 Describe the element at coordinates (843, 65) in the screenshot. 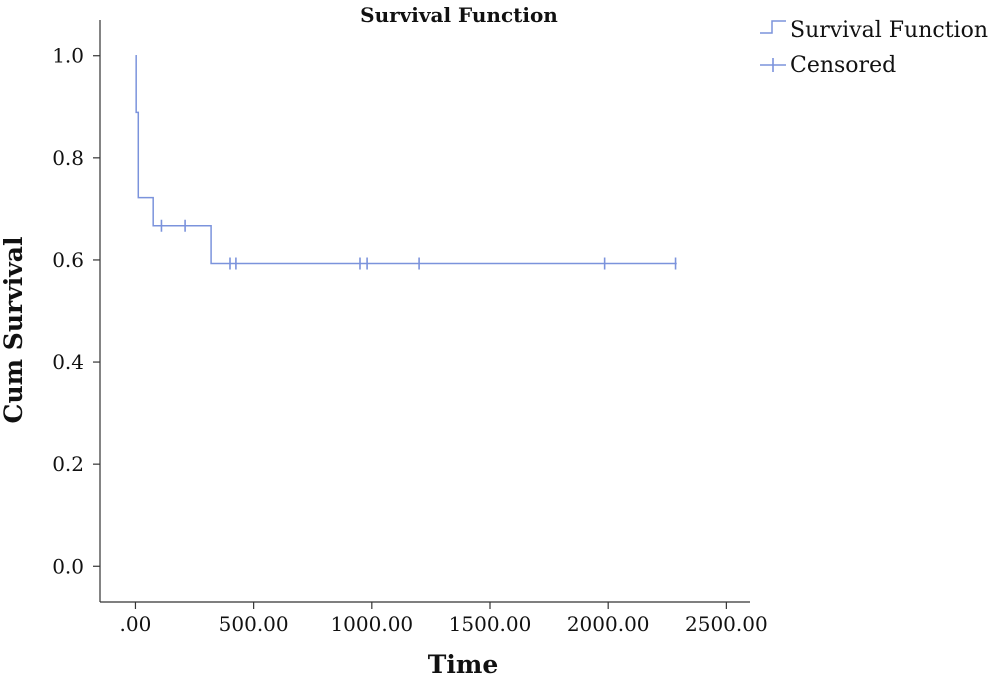

I see `legend-censored-label: Censored` at that location.